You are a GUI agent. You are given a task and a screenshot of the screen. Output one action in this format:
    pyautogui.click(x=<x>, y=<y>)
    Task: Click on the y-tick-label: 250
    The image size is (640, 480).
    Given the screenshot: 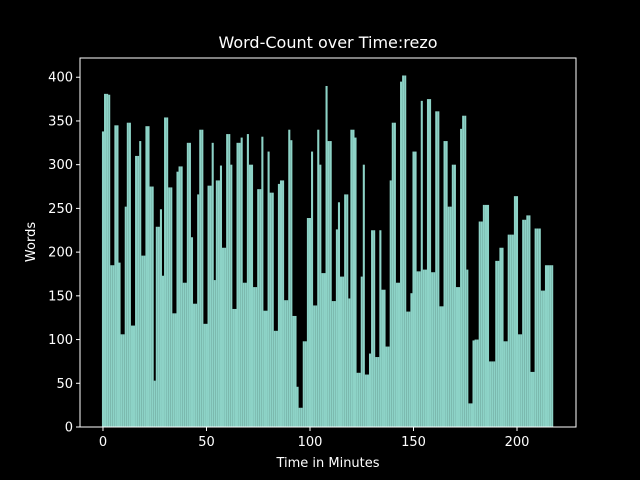 What is the action you would take?
    pyautogui.click(x=60, y=209)
    